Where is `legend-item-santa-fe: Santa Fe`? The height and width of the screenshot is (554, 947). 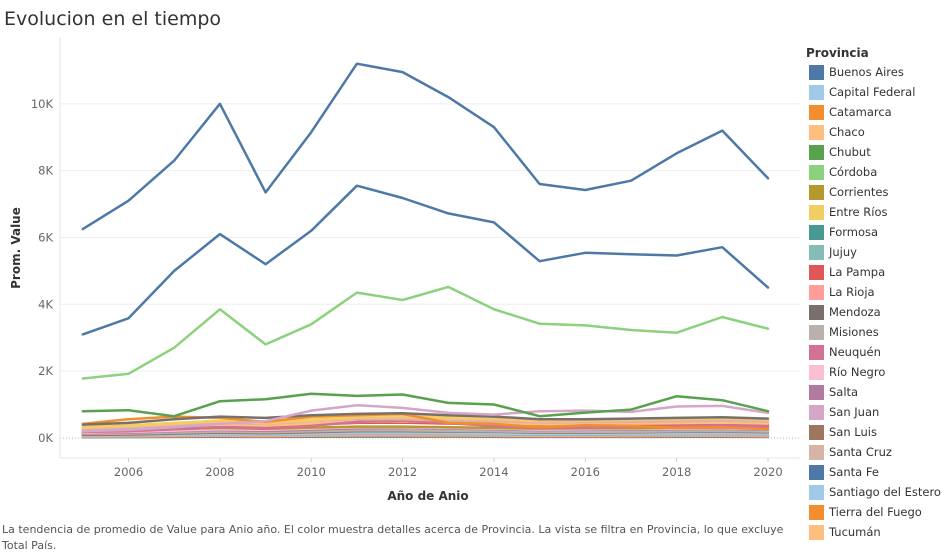 legend-item-santa-fe: Santa Fe is located at coordinates (876, 472).